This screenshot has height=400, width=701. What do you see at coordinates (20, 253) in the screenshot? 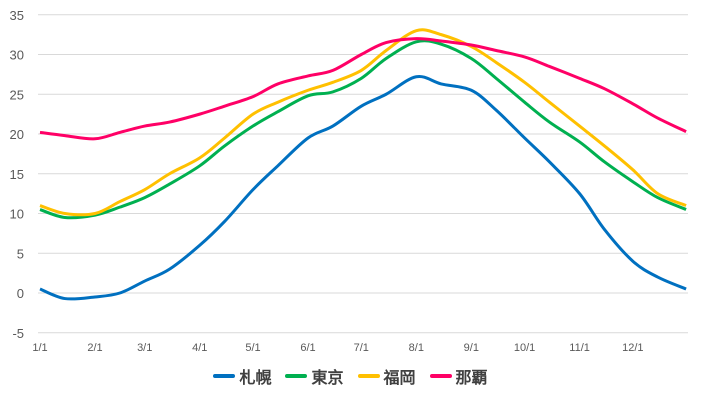
I see `y-tick-label: 5` at bounding box center [20, 253].